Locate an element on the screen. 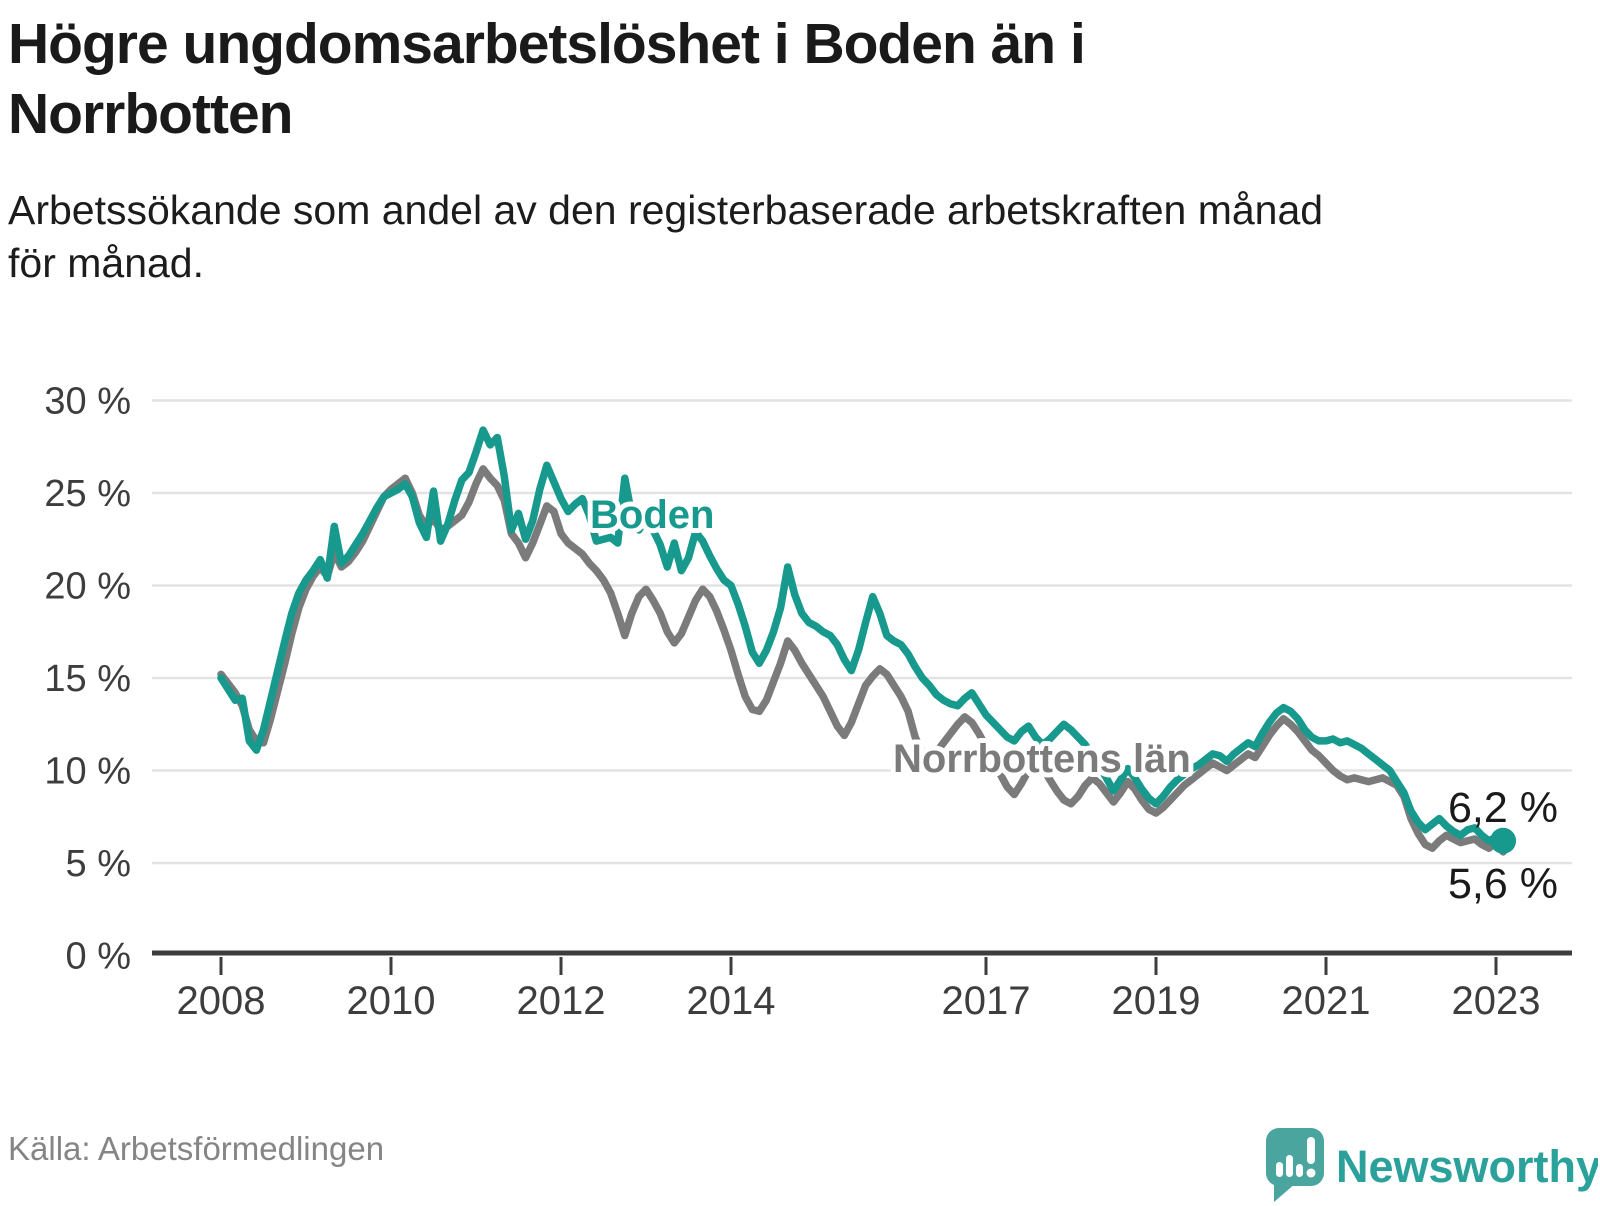 The width and height of the screenshot is (1600, 1206). series-label-norrbotten: Norrbottens län is located at coordinates (1042, 759).